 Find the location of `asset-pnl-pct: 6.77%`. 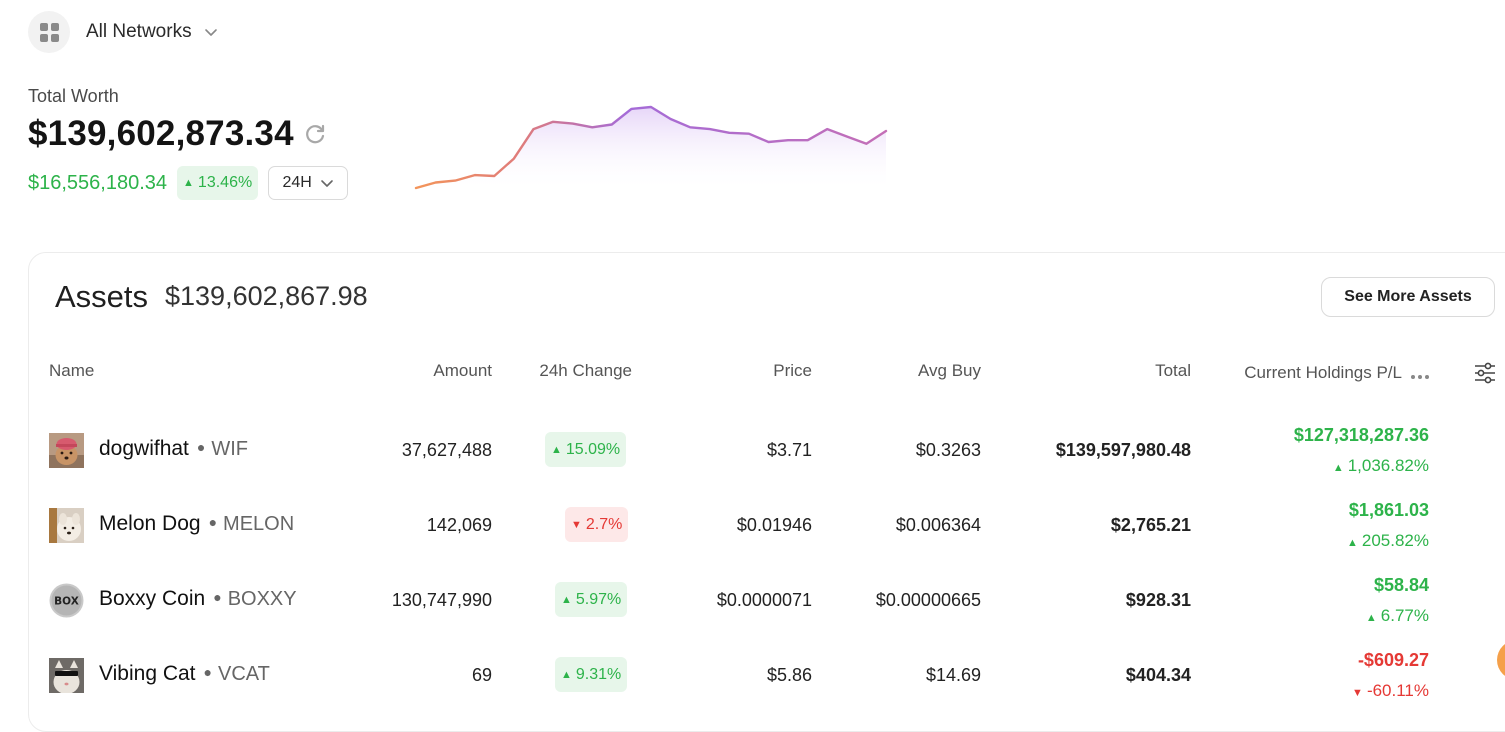

asset-pnl-pct: 6.77% is located at coordinates (1404, 615).